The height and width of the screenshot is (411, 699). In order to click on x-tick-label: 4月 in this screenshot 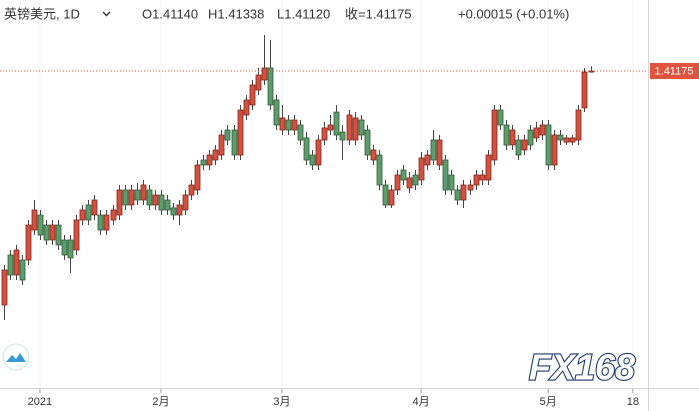, I will do `click(421, 402)`.